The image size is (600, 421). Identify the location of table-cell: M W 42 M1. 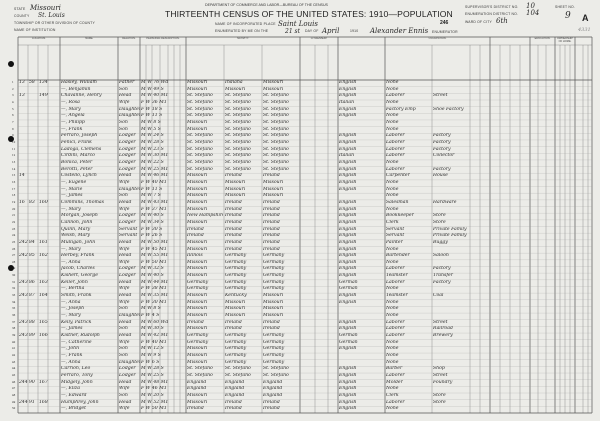
(155, 336).